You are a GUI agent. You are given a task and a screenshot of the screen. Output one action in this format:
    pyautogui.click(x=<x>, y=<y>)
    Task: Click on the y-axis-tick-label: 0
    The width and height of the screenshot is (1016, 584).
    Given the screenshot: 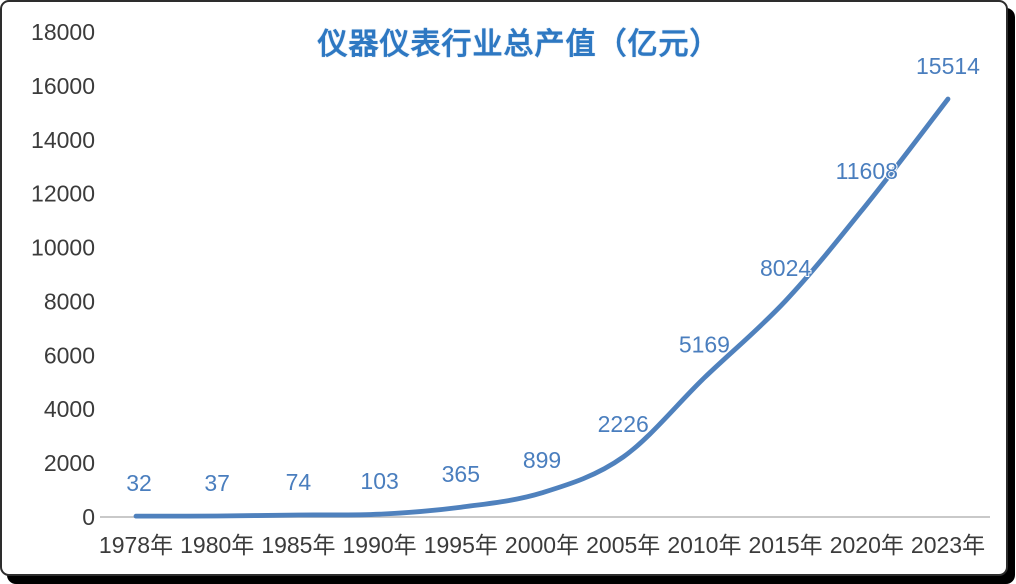 What is the action you would take?
    pyautogui.click(x=88, y=517)
    